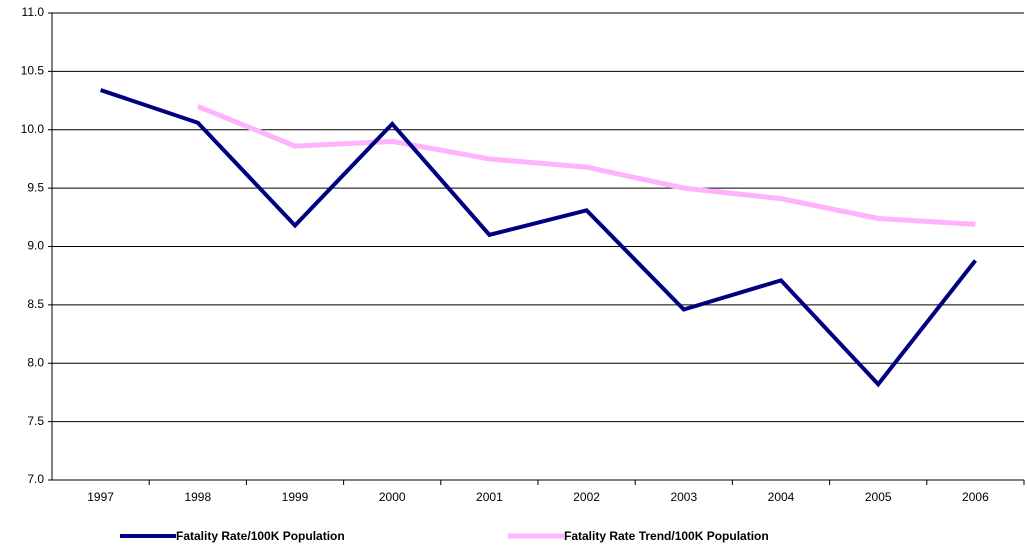 The width and height of the screenshot is (1027, 550). What do you see at coordinates (975, 497) in the screenshot?
I see `x-tick-label: 2006` at bounding box center [975, 497].